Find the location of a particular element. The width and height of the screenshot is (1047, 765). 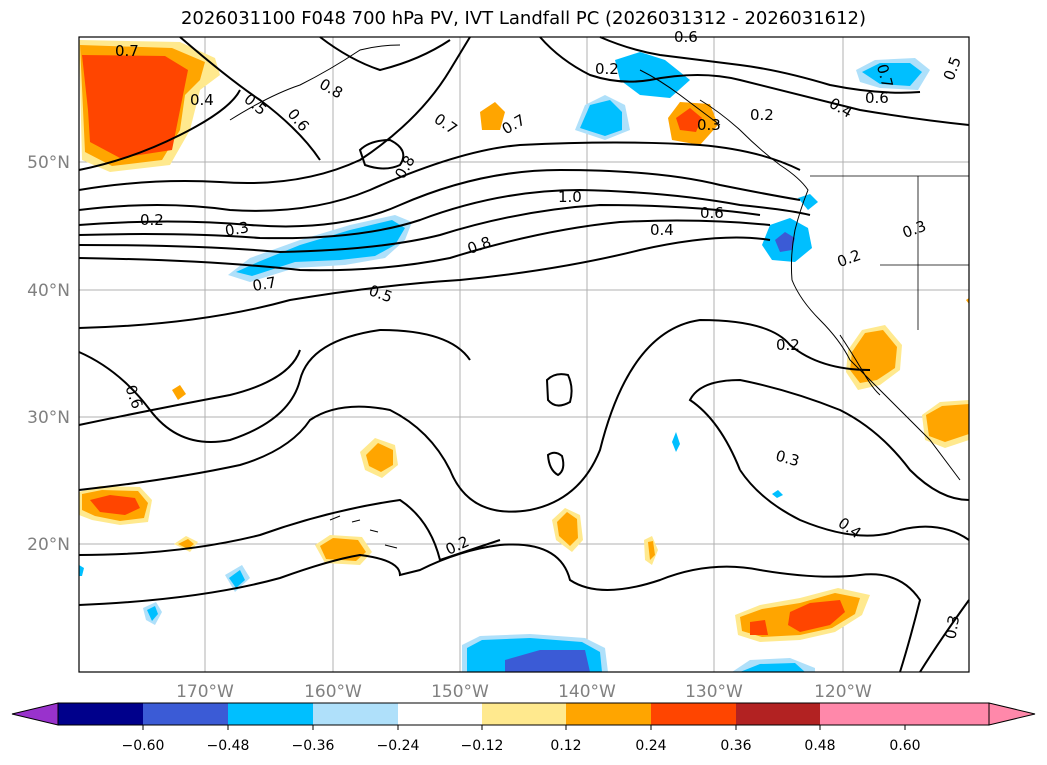

anomaly-positive-small-4-inner is located at coordinates (186, 544).